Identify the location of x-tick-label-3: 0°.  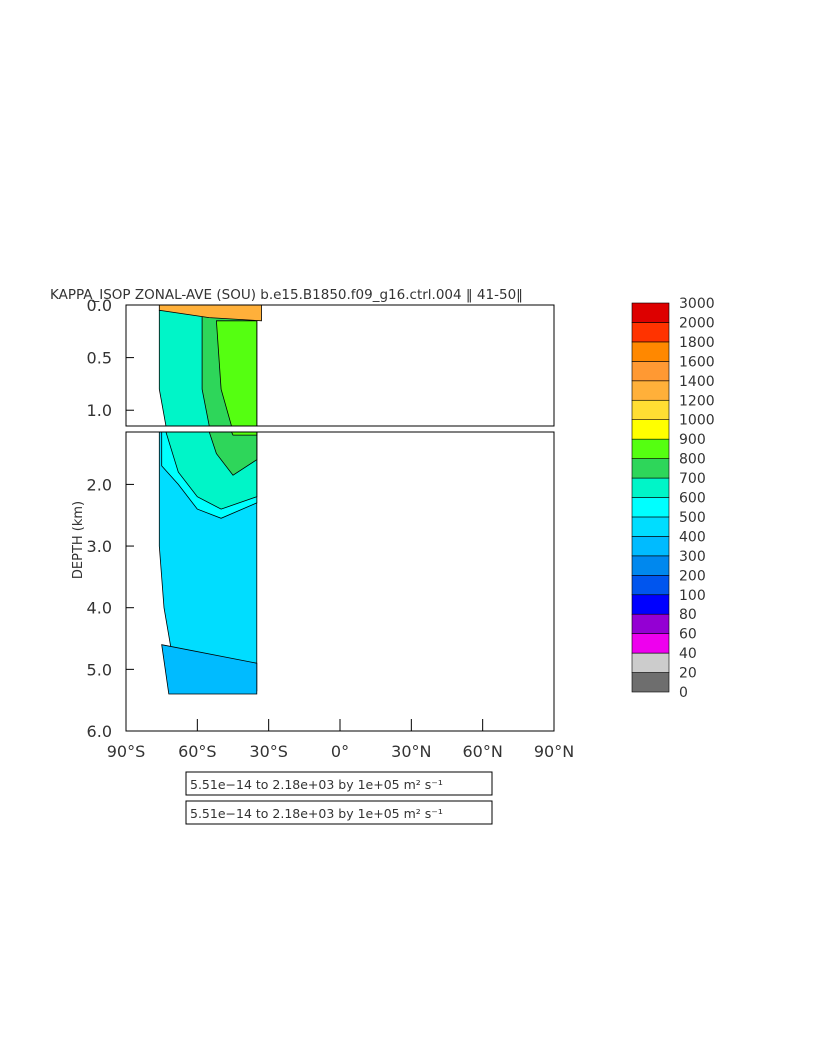
(340, 751).